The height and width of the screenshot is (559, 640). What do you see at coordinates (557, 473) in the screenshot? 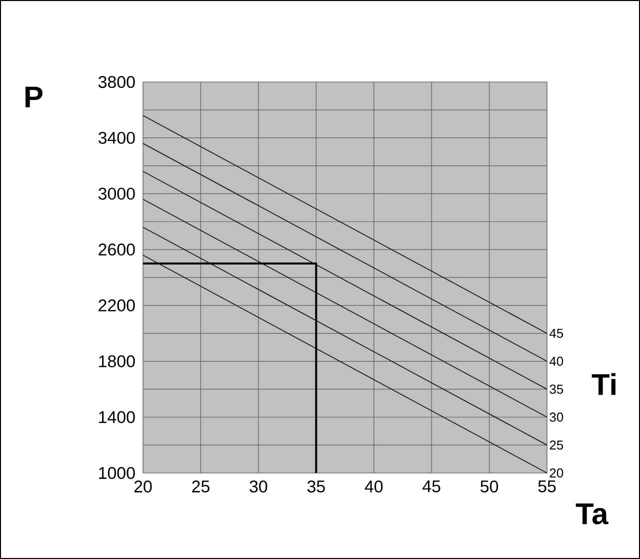
I see `series-label: 20` at bounding box center [557, 473].